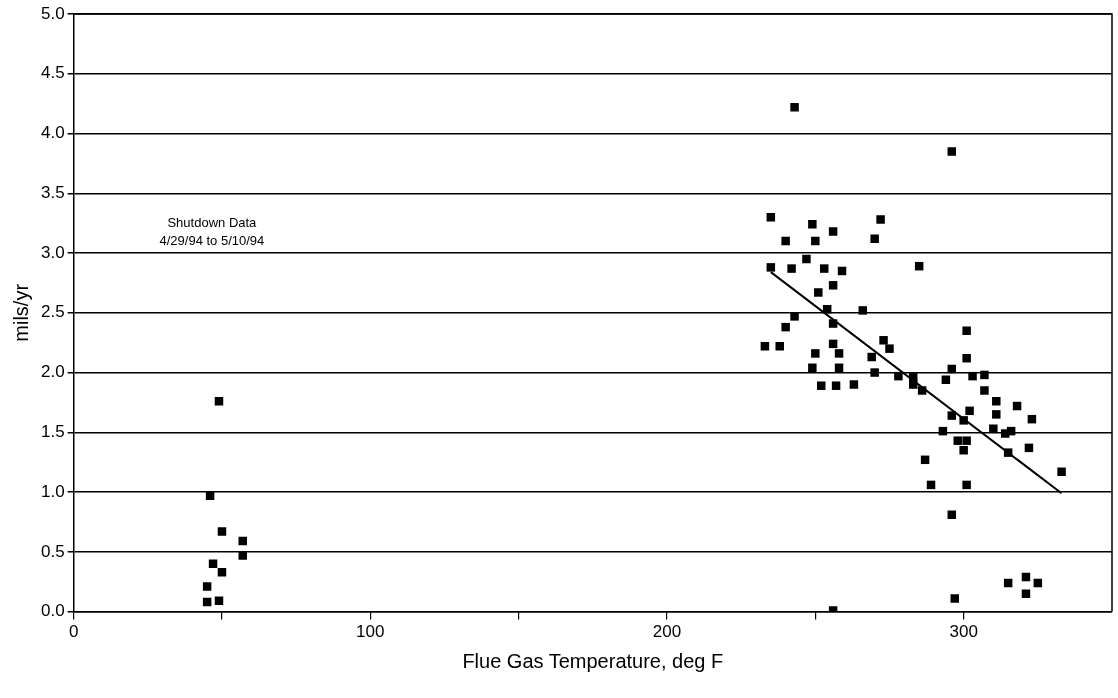 The height and width of the screenshot is (698, 1118). Describe the element at coordinates (212, 243) in the screenshot. I see `annotation: 4/29/94 to 5/10/94` at that location.